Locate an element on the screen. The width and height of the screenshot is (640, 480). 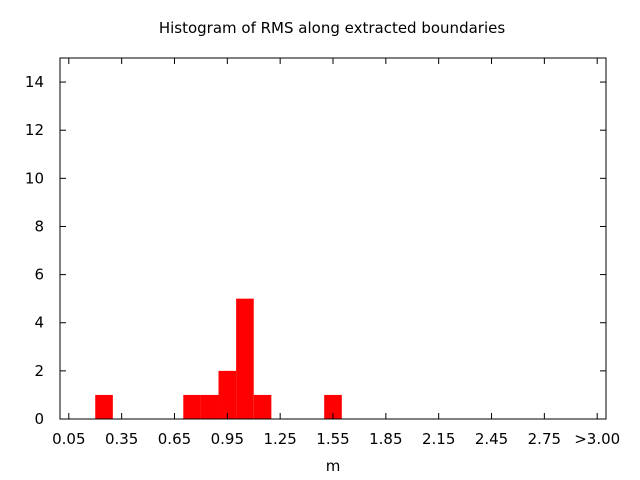
y-tick-label: 6 is located at coordinates (39, 275).